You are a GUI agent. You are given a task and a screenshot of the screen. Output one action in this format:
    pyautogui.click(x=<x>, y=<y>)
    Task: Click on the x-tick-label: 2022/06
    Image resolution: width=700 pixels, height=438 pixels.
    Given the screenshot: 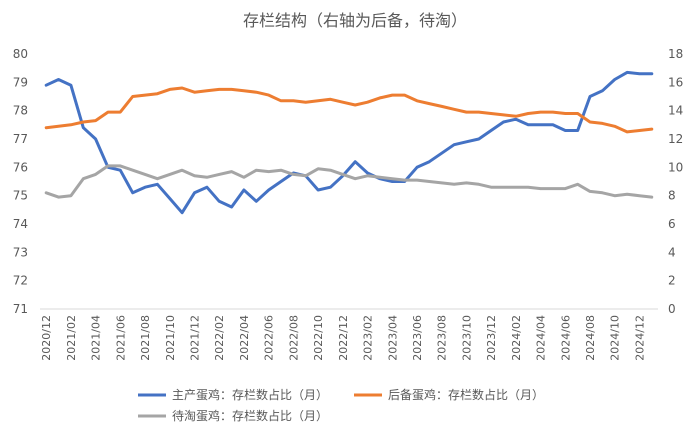 What is the action you would take?
    pyautogui.click(x=269, y=338)
    